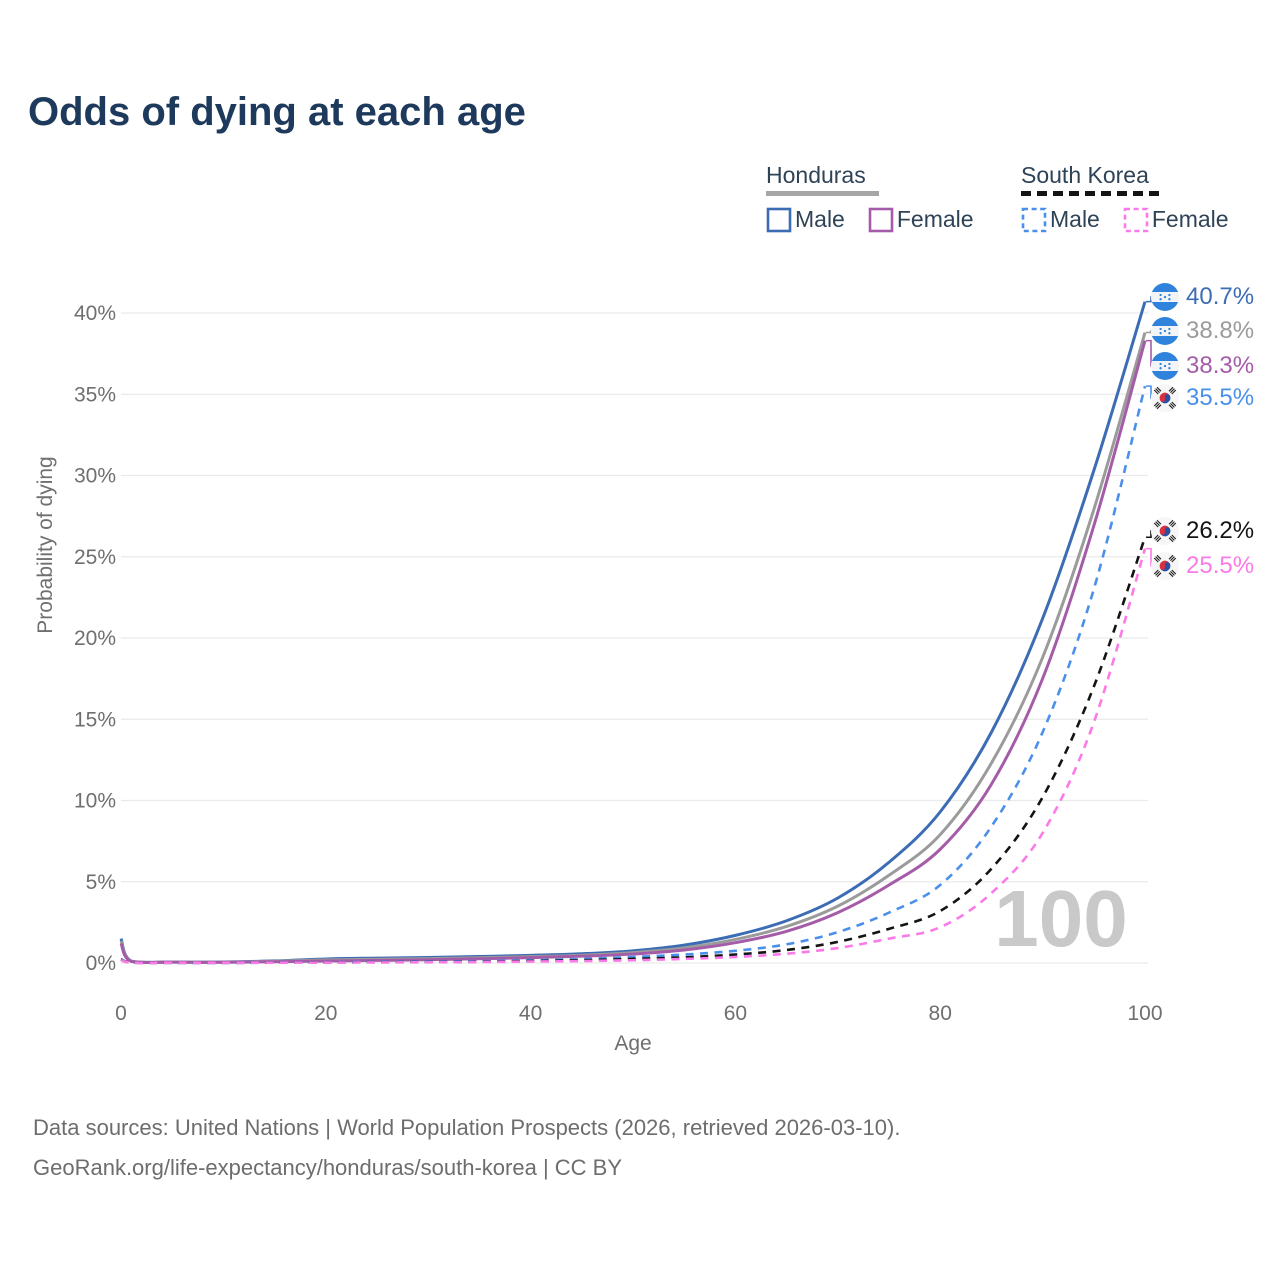 The width and height of the screenshot is (1280, 1280). What do you see at coordinates (822, 193) in the screenshot?
I see `legend-linestyle-honduras` at bounding box center [822, 193].